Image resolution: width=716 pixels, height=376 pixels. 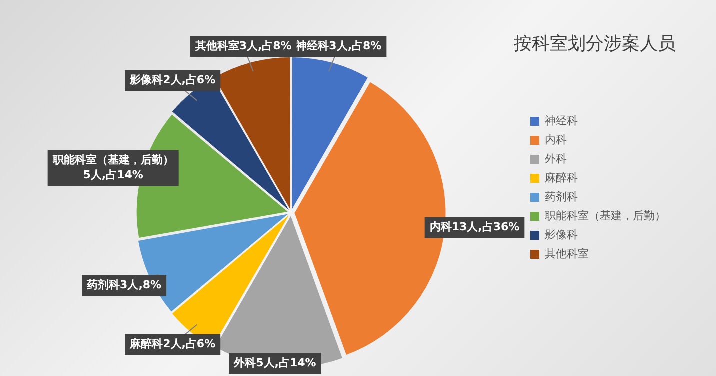 I want to click on data-label: 其他科室3人,占8%, so click(x=243, y=45).